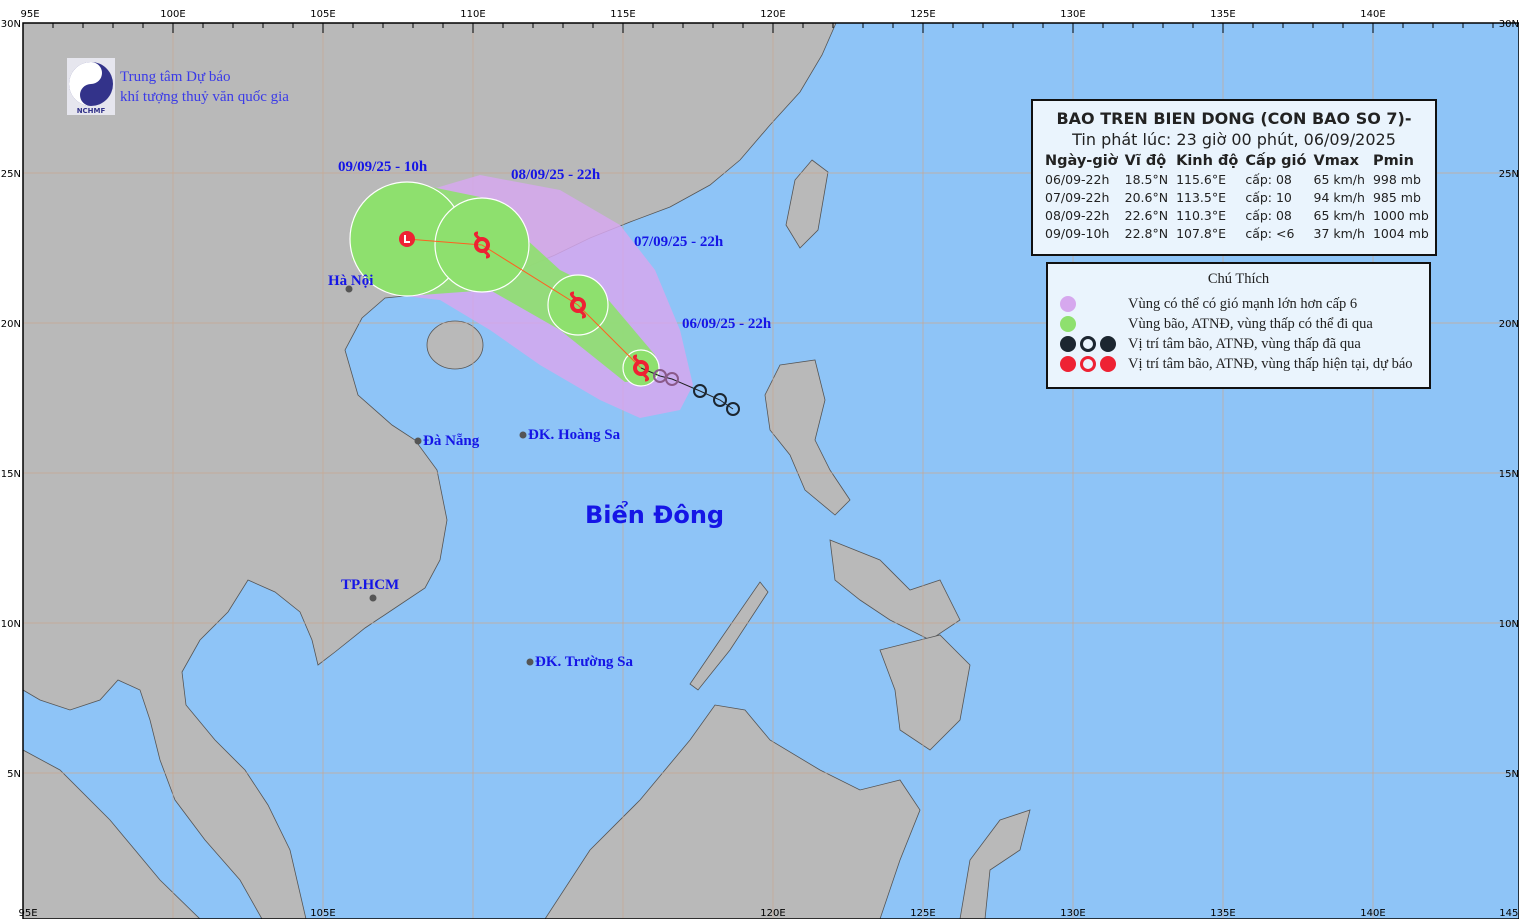 This screenshot has width=1519, height=919. Describe the element at coordinates (922, 14) in the screenshot. I see `top-lon-label: 125E` at that location.